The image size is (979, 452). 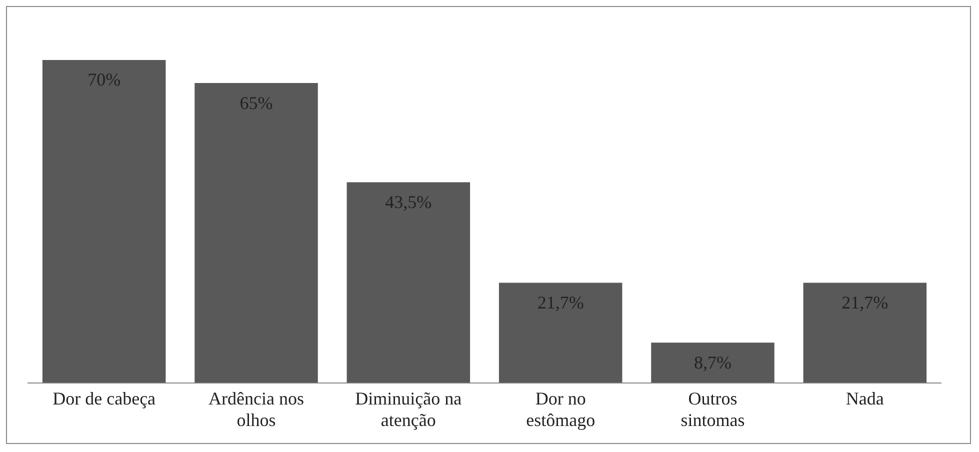 I want to click on x-tick-label: Nada, so click(x=865, y=398).